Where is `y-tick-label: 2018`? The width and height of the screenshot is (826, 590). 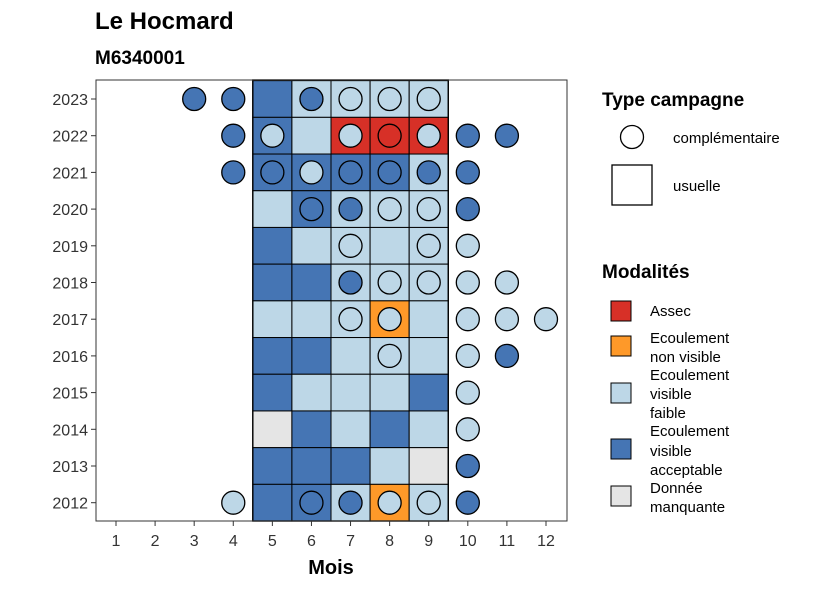
y-tick-label: 2018 is located at coordinates (70, 284).